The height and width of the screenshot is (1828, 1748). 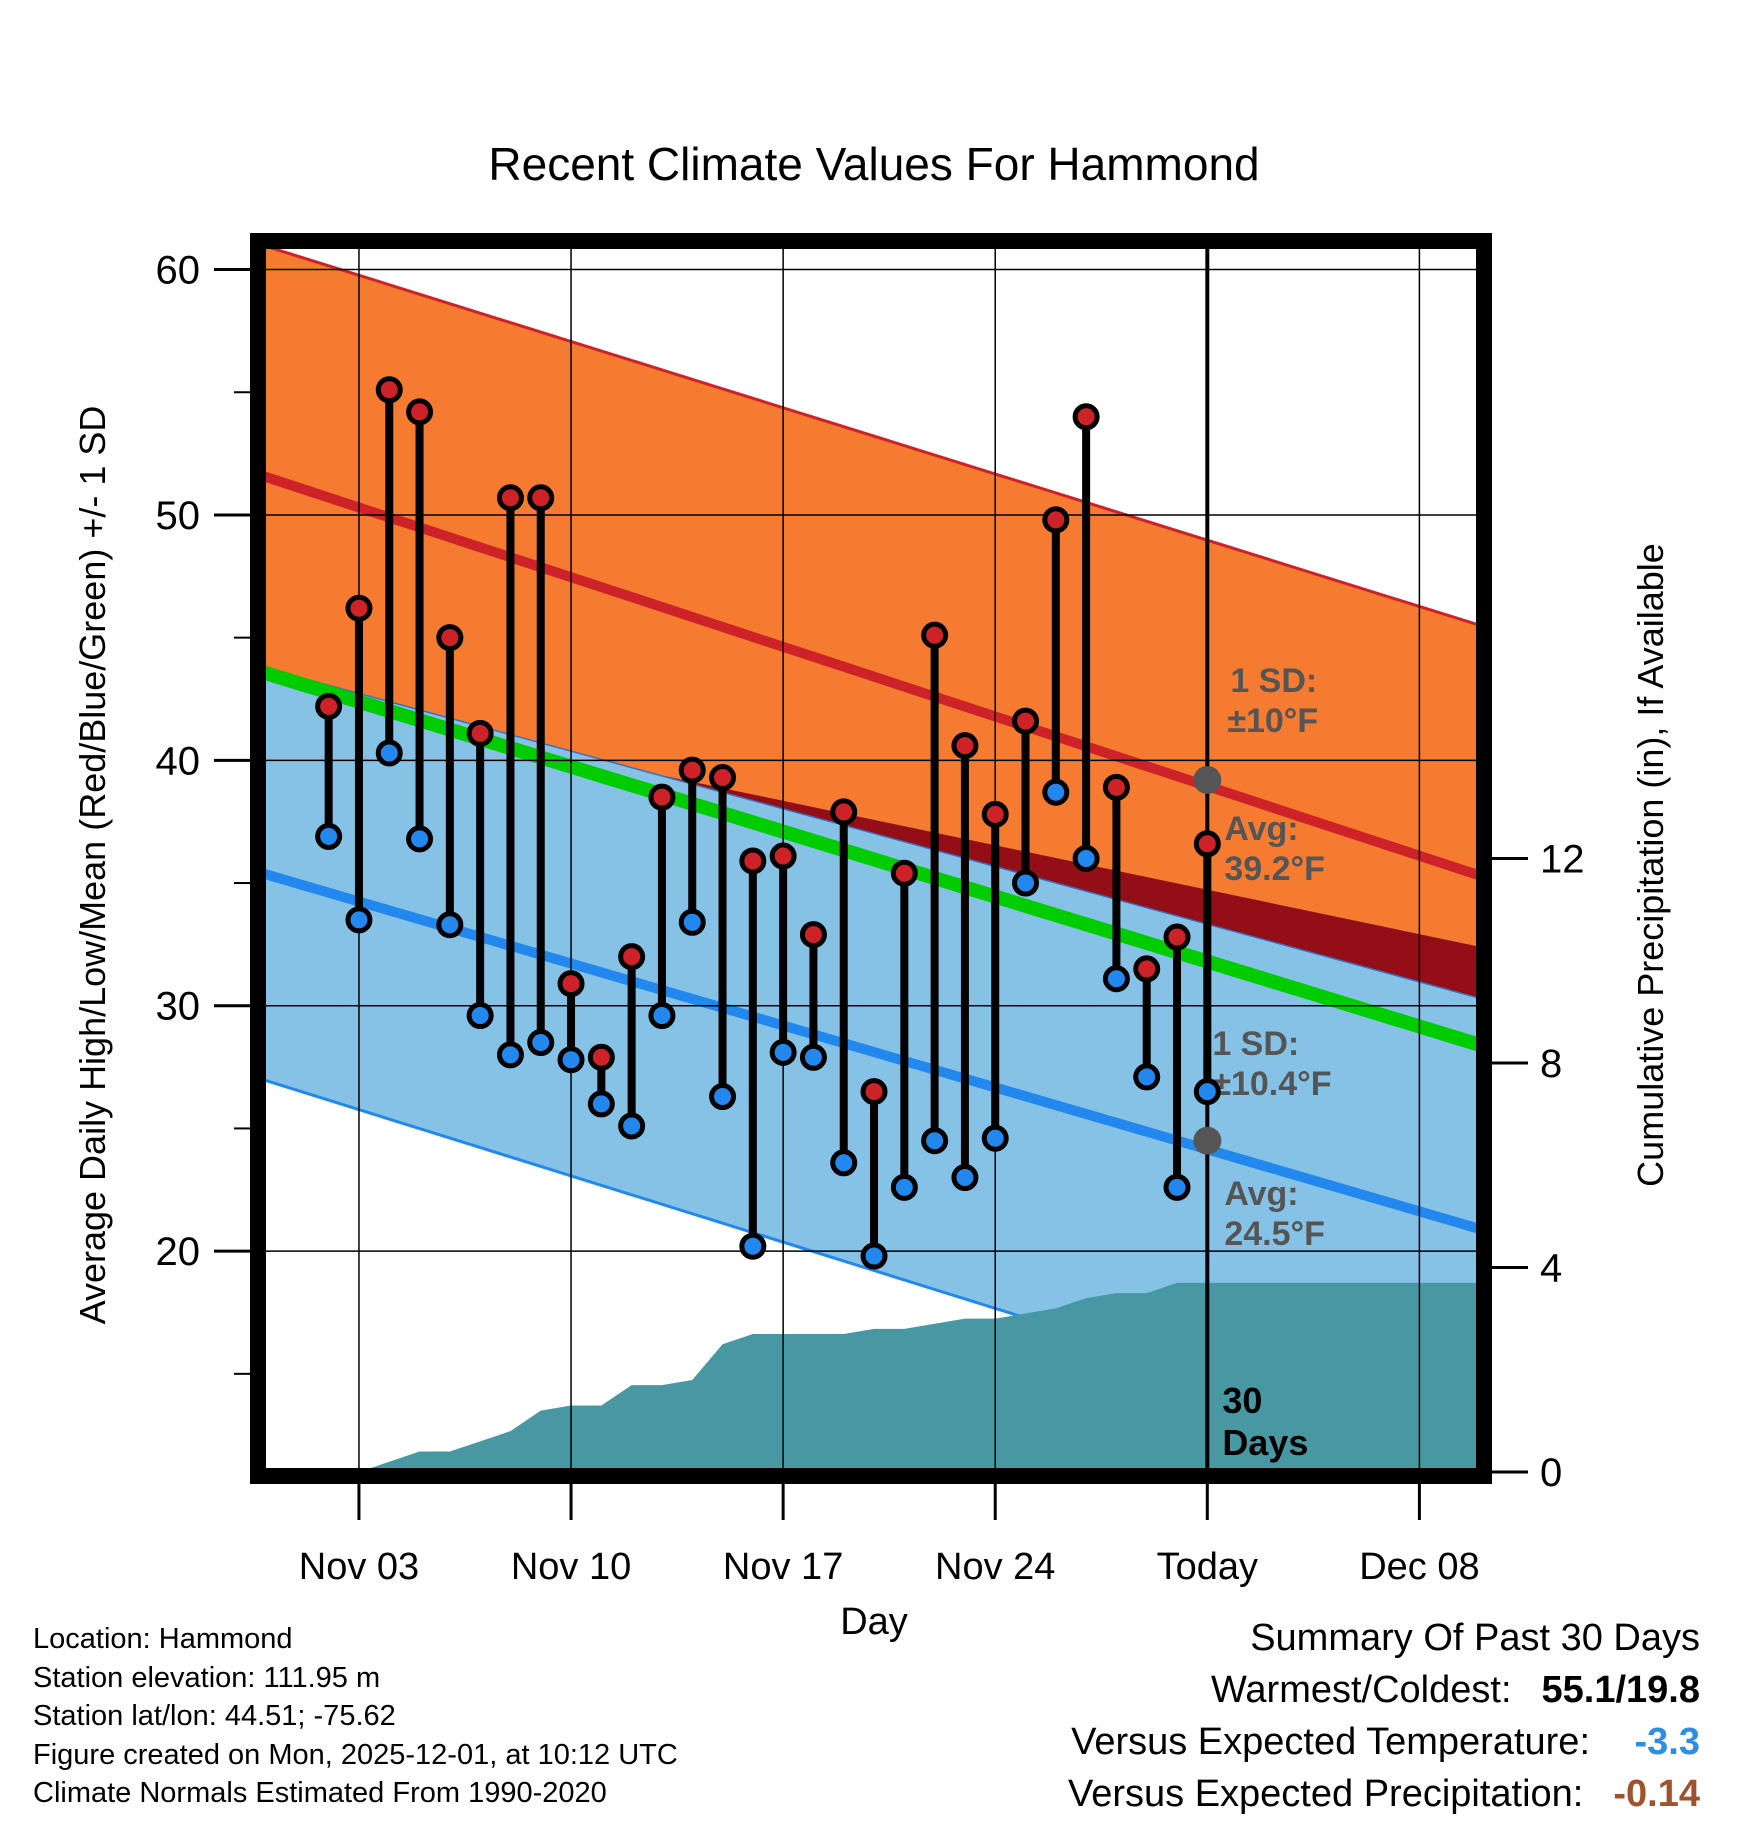 I want to click on extremes-label: Warmest/Coldest:, so click(x=1361, y=1690).